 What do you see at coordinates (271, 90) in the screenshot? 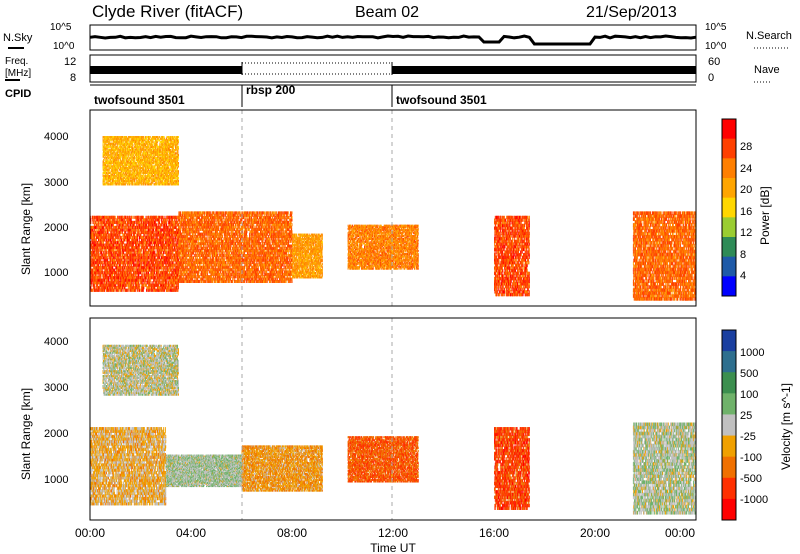
I see `cpid-segment-2: rbsp 200` at bounding box center [271, 90].